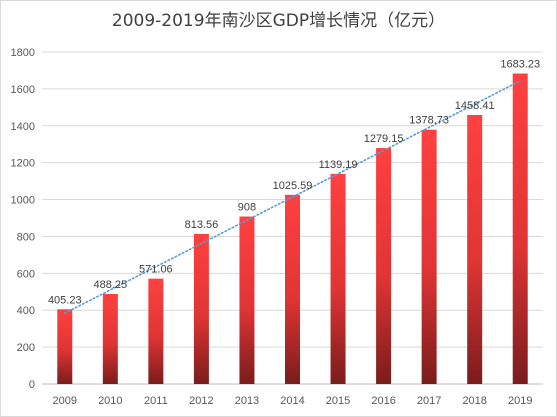  Describe the element at coordinates (384, 139) in the screenshot. I see `data-label: 1279.15` at that location.